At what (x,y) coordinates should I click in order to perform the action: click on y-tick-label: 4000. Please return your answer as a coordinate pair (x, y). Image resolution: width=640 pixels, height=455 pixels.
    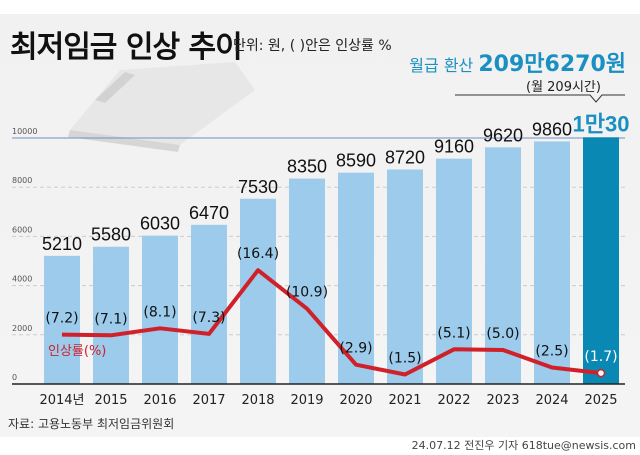
    Looking at the image, I should click on (22, 279).